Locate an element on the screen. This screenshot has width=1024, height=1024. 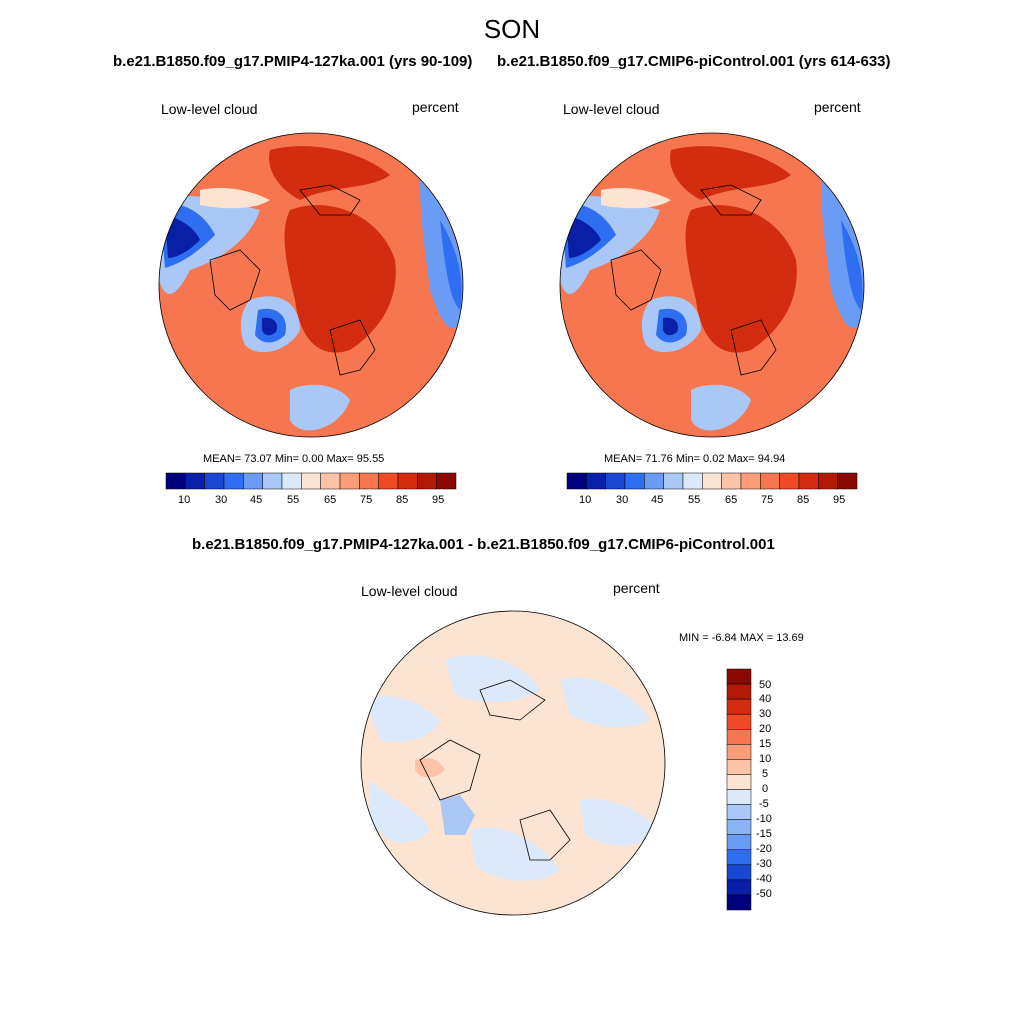
diff-colorbar-label-40: 40 is located at coordinates (765, 699).